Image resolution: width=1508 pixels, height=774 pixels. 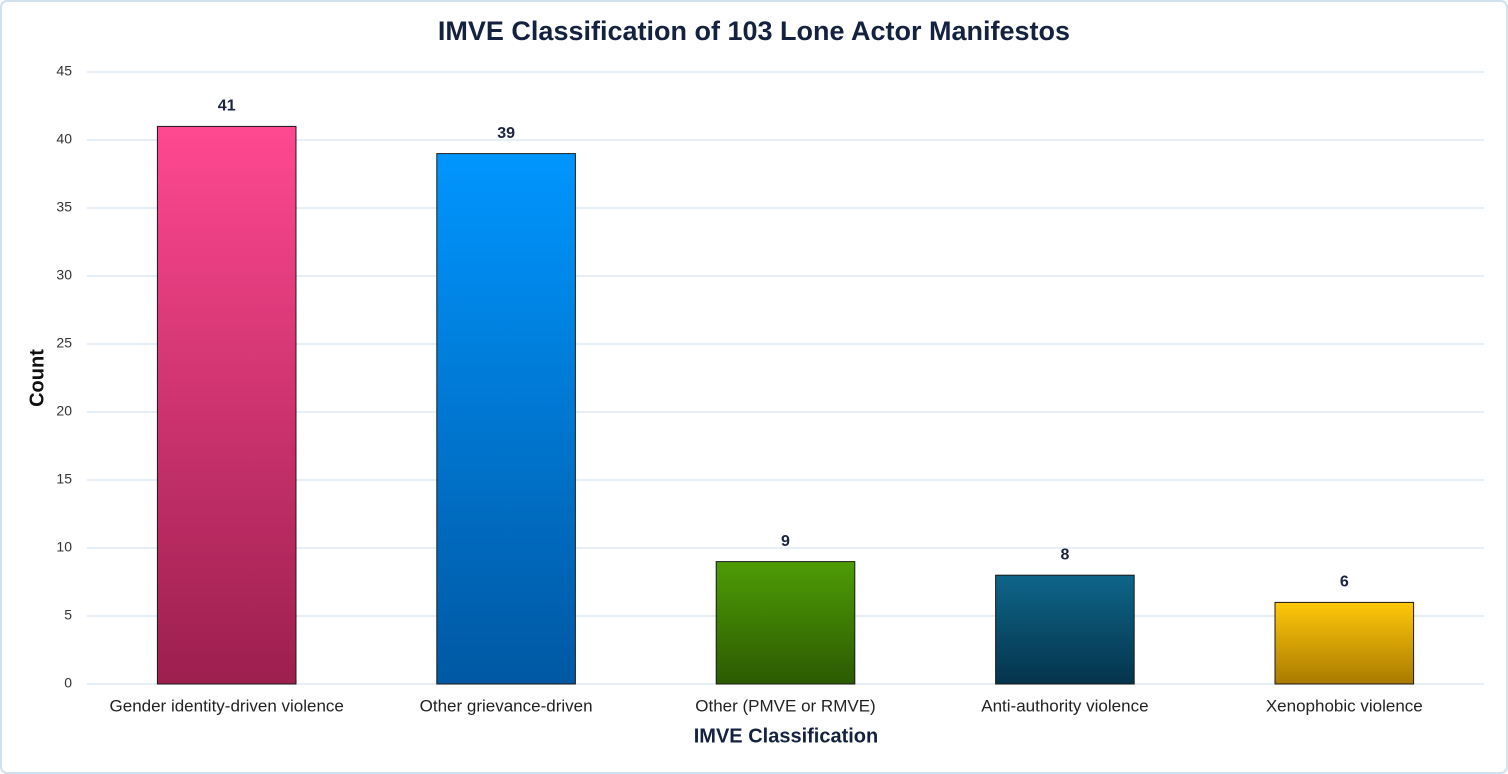 What do you see at coordinates (1344, 582) in the screenshot?
I see `data-label: 6` at bounding box center [1344, 582].